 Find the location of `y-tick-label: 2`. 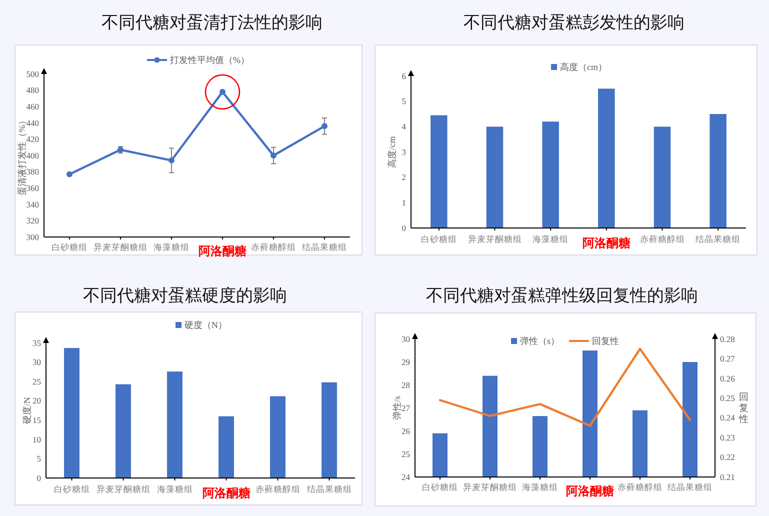

y-tick-label: 2 is located at coordinates (404, 177).